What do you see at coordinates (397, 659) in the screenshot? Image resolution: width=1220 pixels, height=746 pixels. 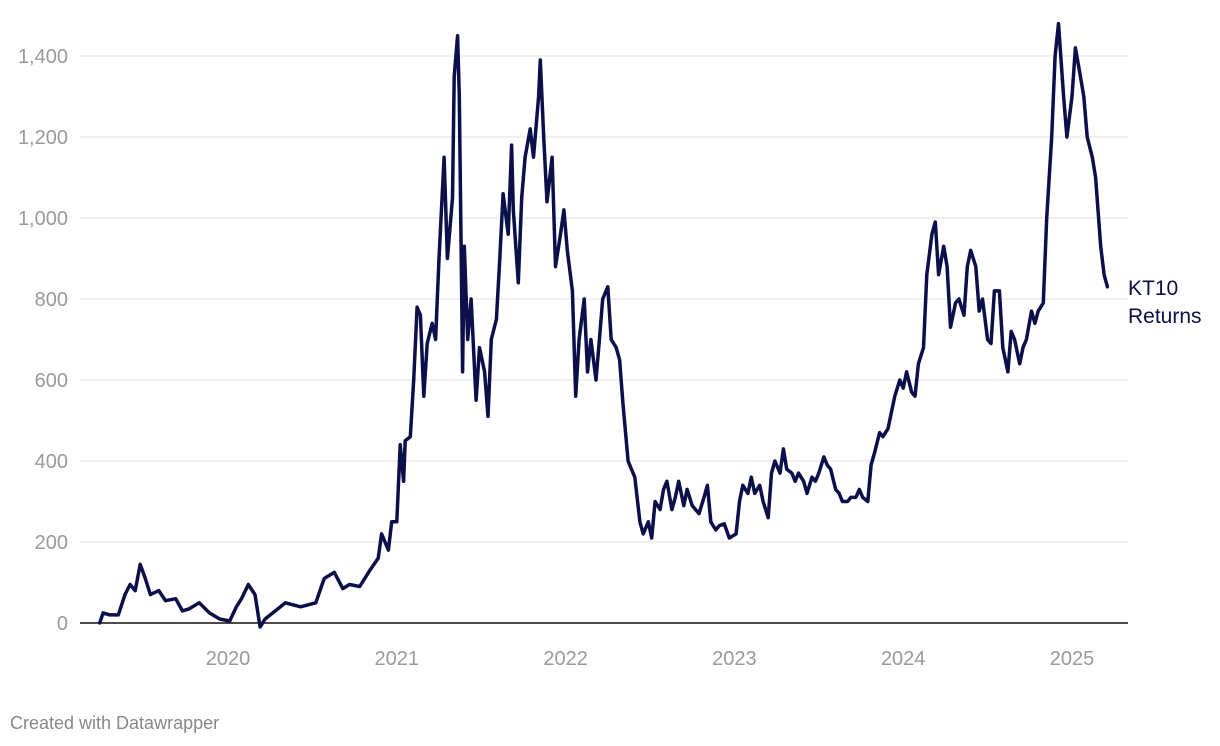 I see `x-tick-label: 2021` at bounding box center [397, 659].